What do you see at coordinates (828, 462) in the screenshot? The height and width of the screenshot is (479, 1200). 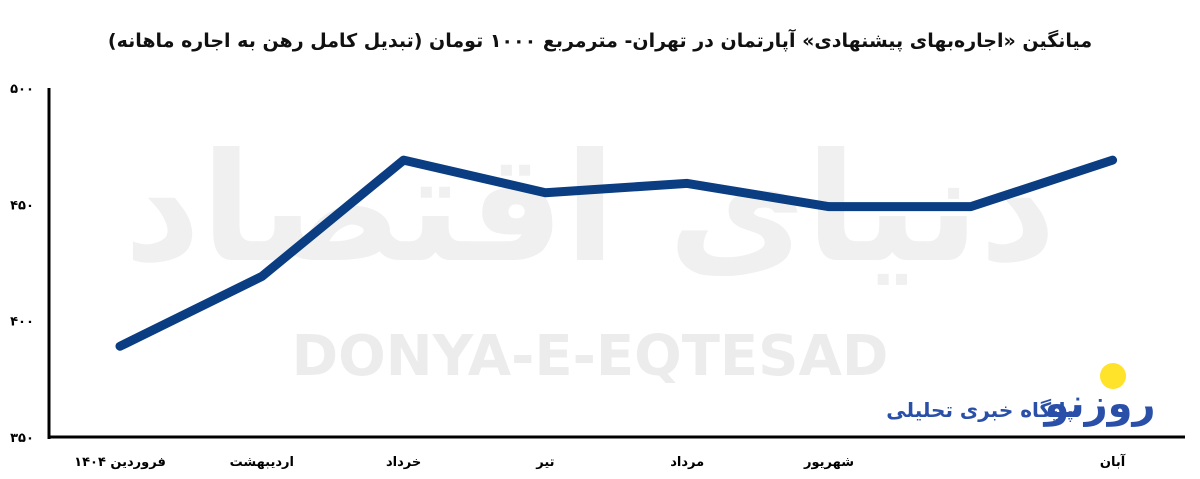 I see `x-tick-label: شهریور` at bounding box center [828, 462].